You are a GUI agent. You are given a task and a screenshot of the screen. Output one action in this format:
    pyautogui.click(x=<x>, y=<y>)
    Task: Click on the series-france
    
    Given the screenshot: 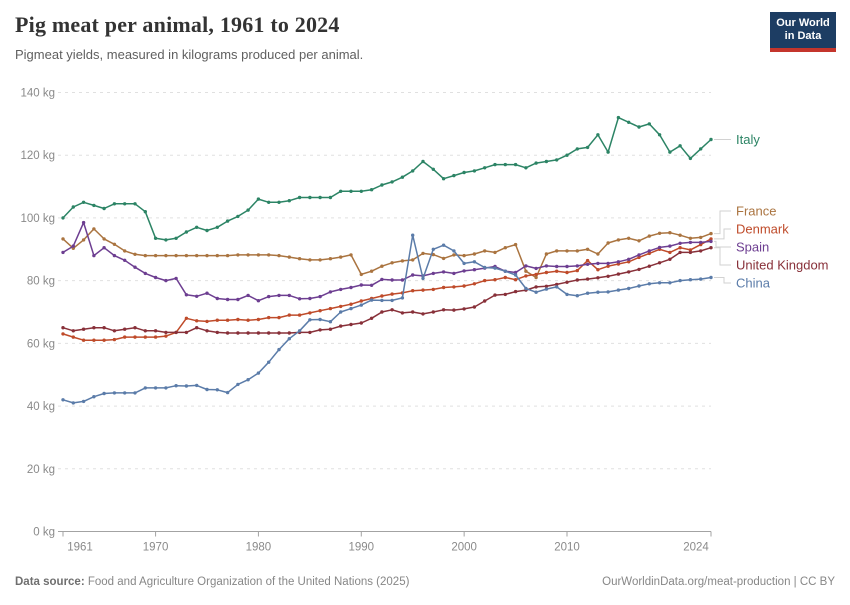 What is the action you would take?
    pyautogui.click(x=387, y=253)
    